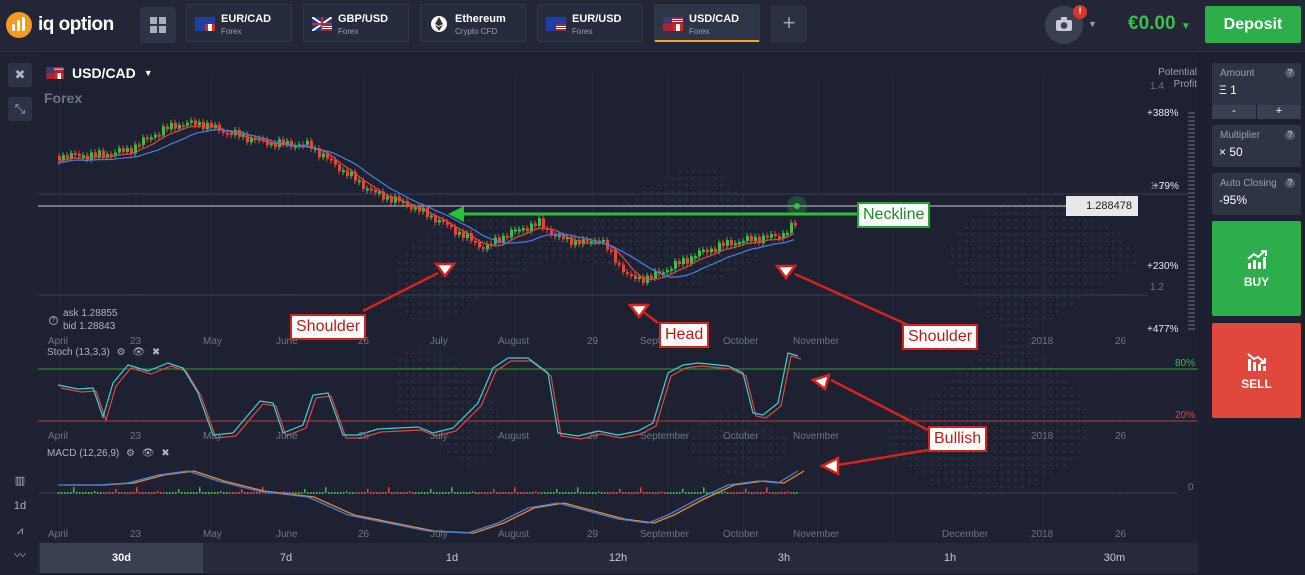 This screenshot has height=575, width=1305. I want to click on decrease-button: -, so click(1234, 112).